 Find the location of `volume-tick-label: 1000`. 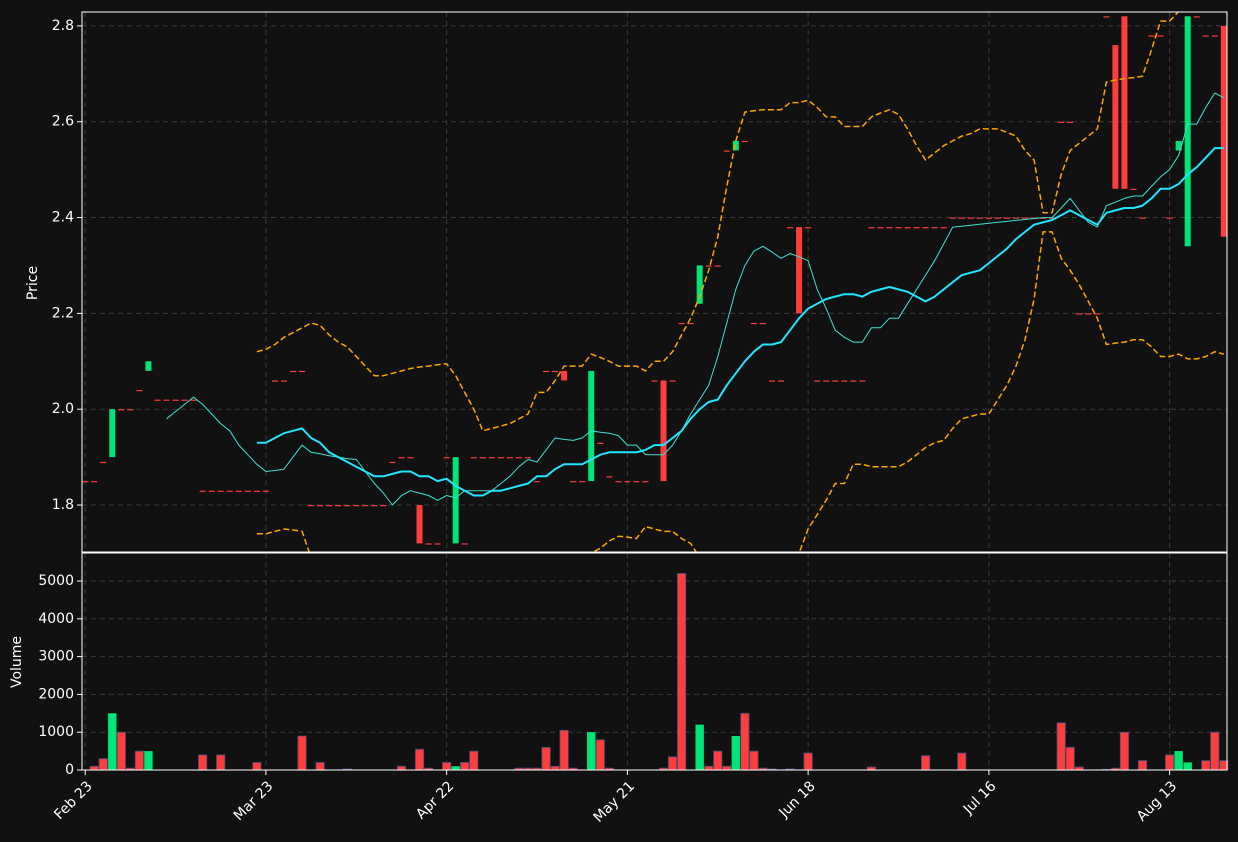

volume-tick-label: 1000 is located at coordinates (56, 732).